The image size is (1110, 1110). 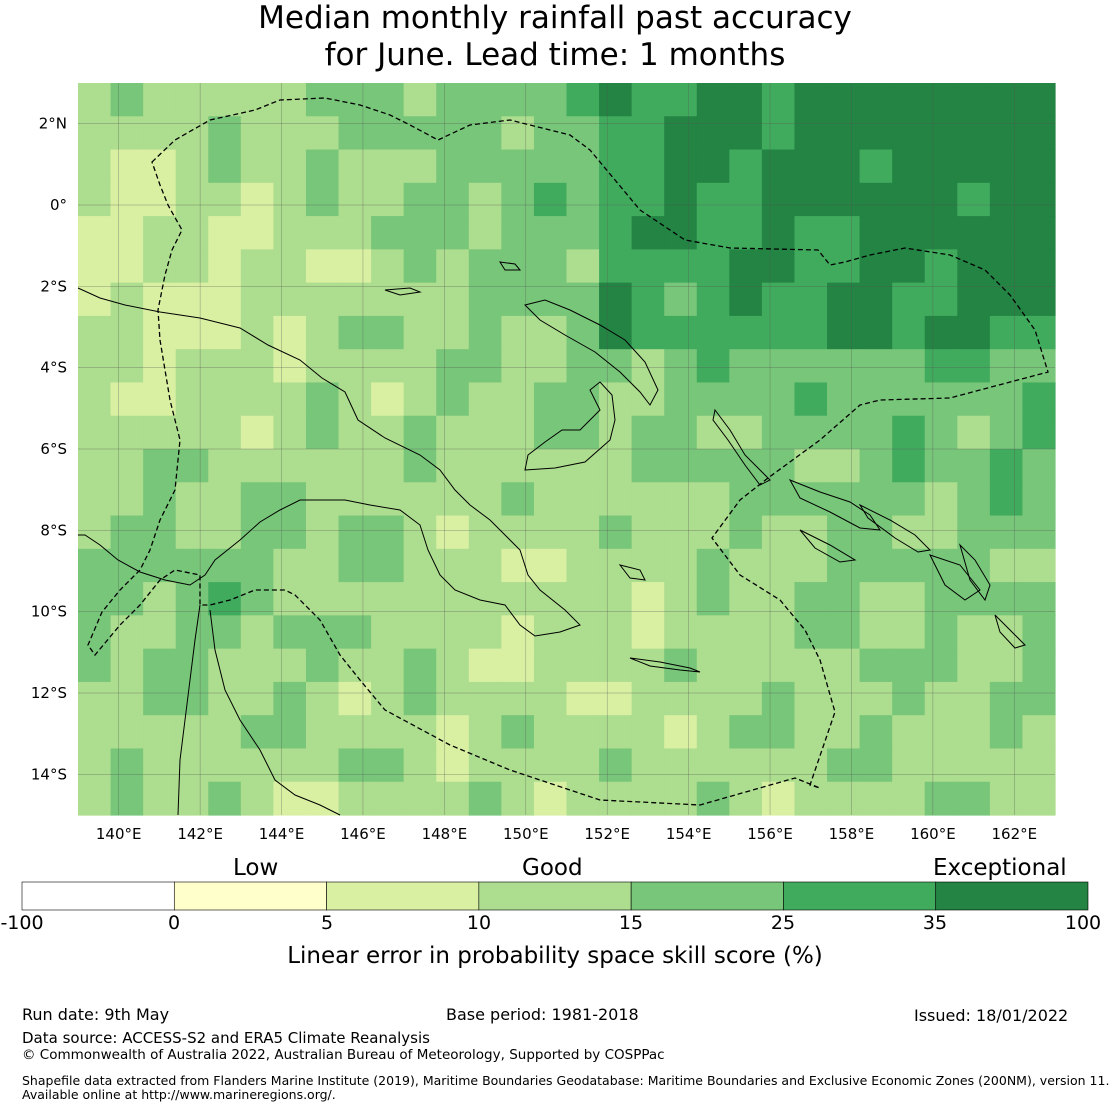 What do you see at coordinates (329, 462) in the screenshot?
I see `coastline-new-guinea` at bounding box center [329, 462].